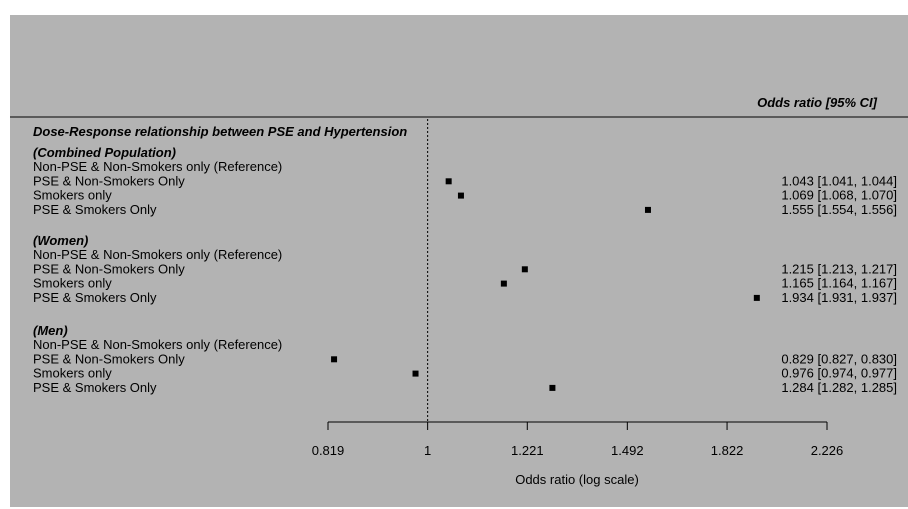  What do you see at coordinates (827, 450) in the screenshot?
I see `x-tick-label: 2.226` at bounding box center [827, 450].